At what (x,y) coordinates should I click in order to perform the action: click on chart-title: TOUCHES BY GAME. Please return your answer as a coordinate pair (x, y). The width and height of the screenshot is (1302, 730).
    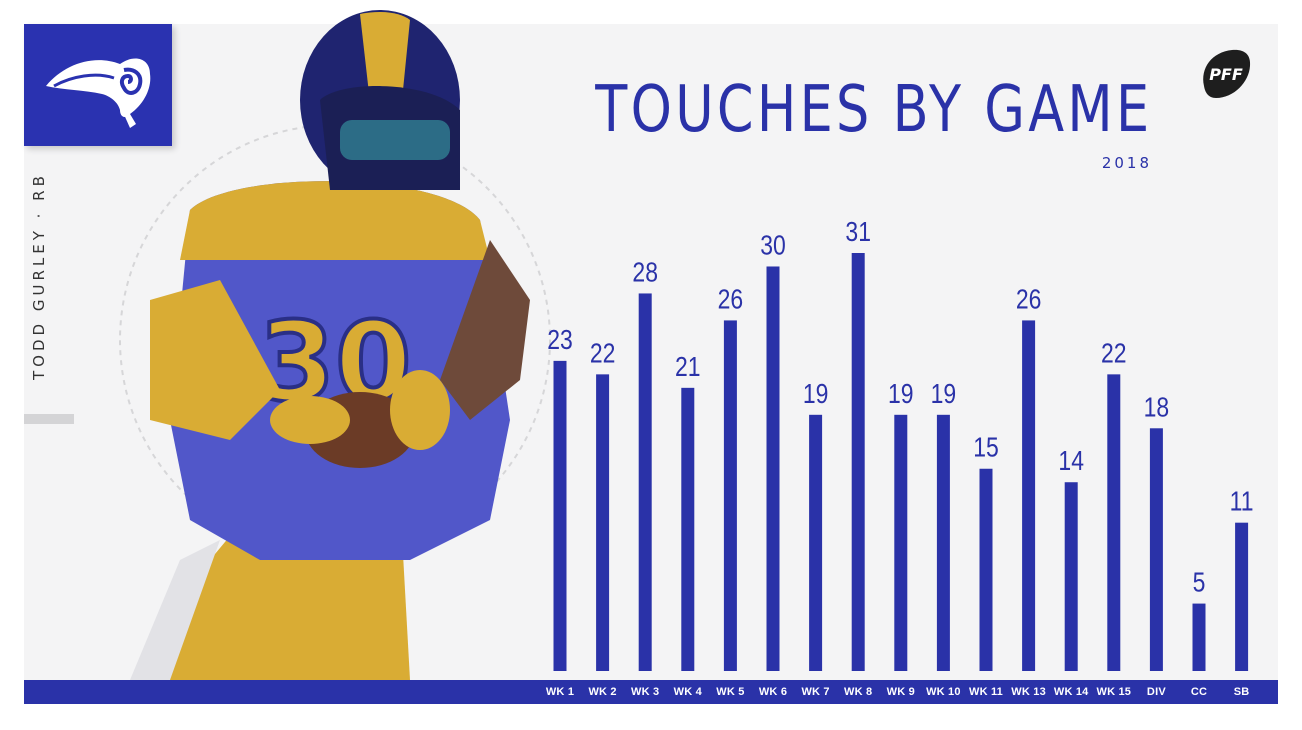
    Looking at the image, I should click on (873, 110).